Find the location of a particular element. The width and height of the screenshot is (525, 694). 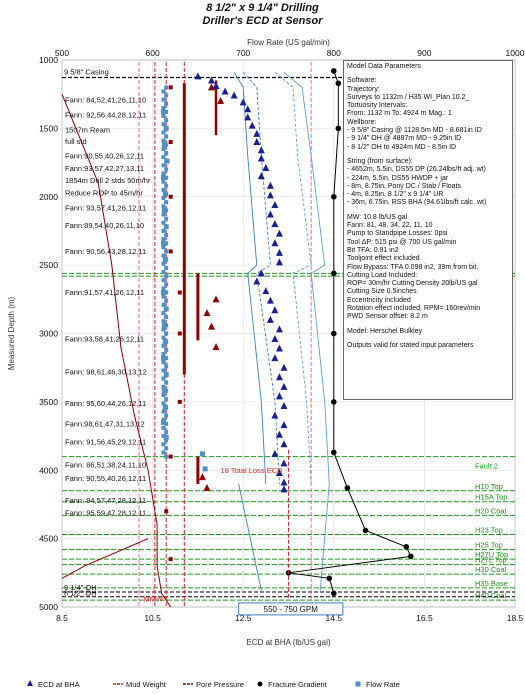

y-tick-label: 2000 is located at coordinates (48, 197).